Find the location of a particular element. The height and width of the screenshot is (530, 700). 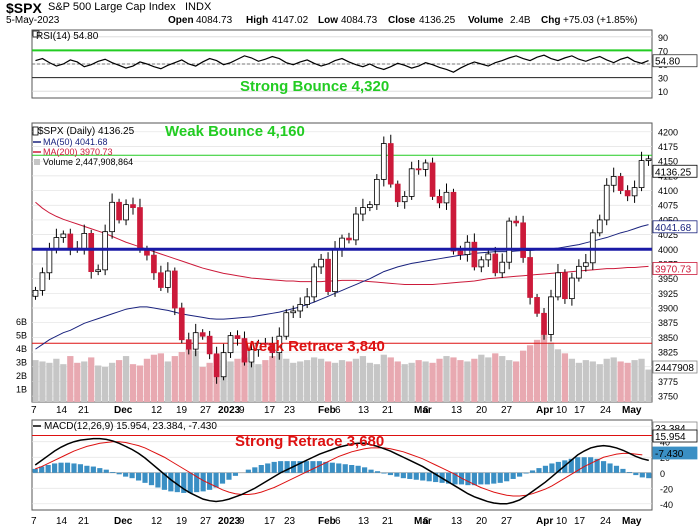

close-value-tag: 4136.25 is located at coordinates (673, 172).